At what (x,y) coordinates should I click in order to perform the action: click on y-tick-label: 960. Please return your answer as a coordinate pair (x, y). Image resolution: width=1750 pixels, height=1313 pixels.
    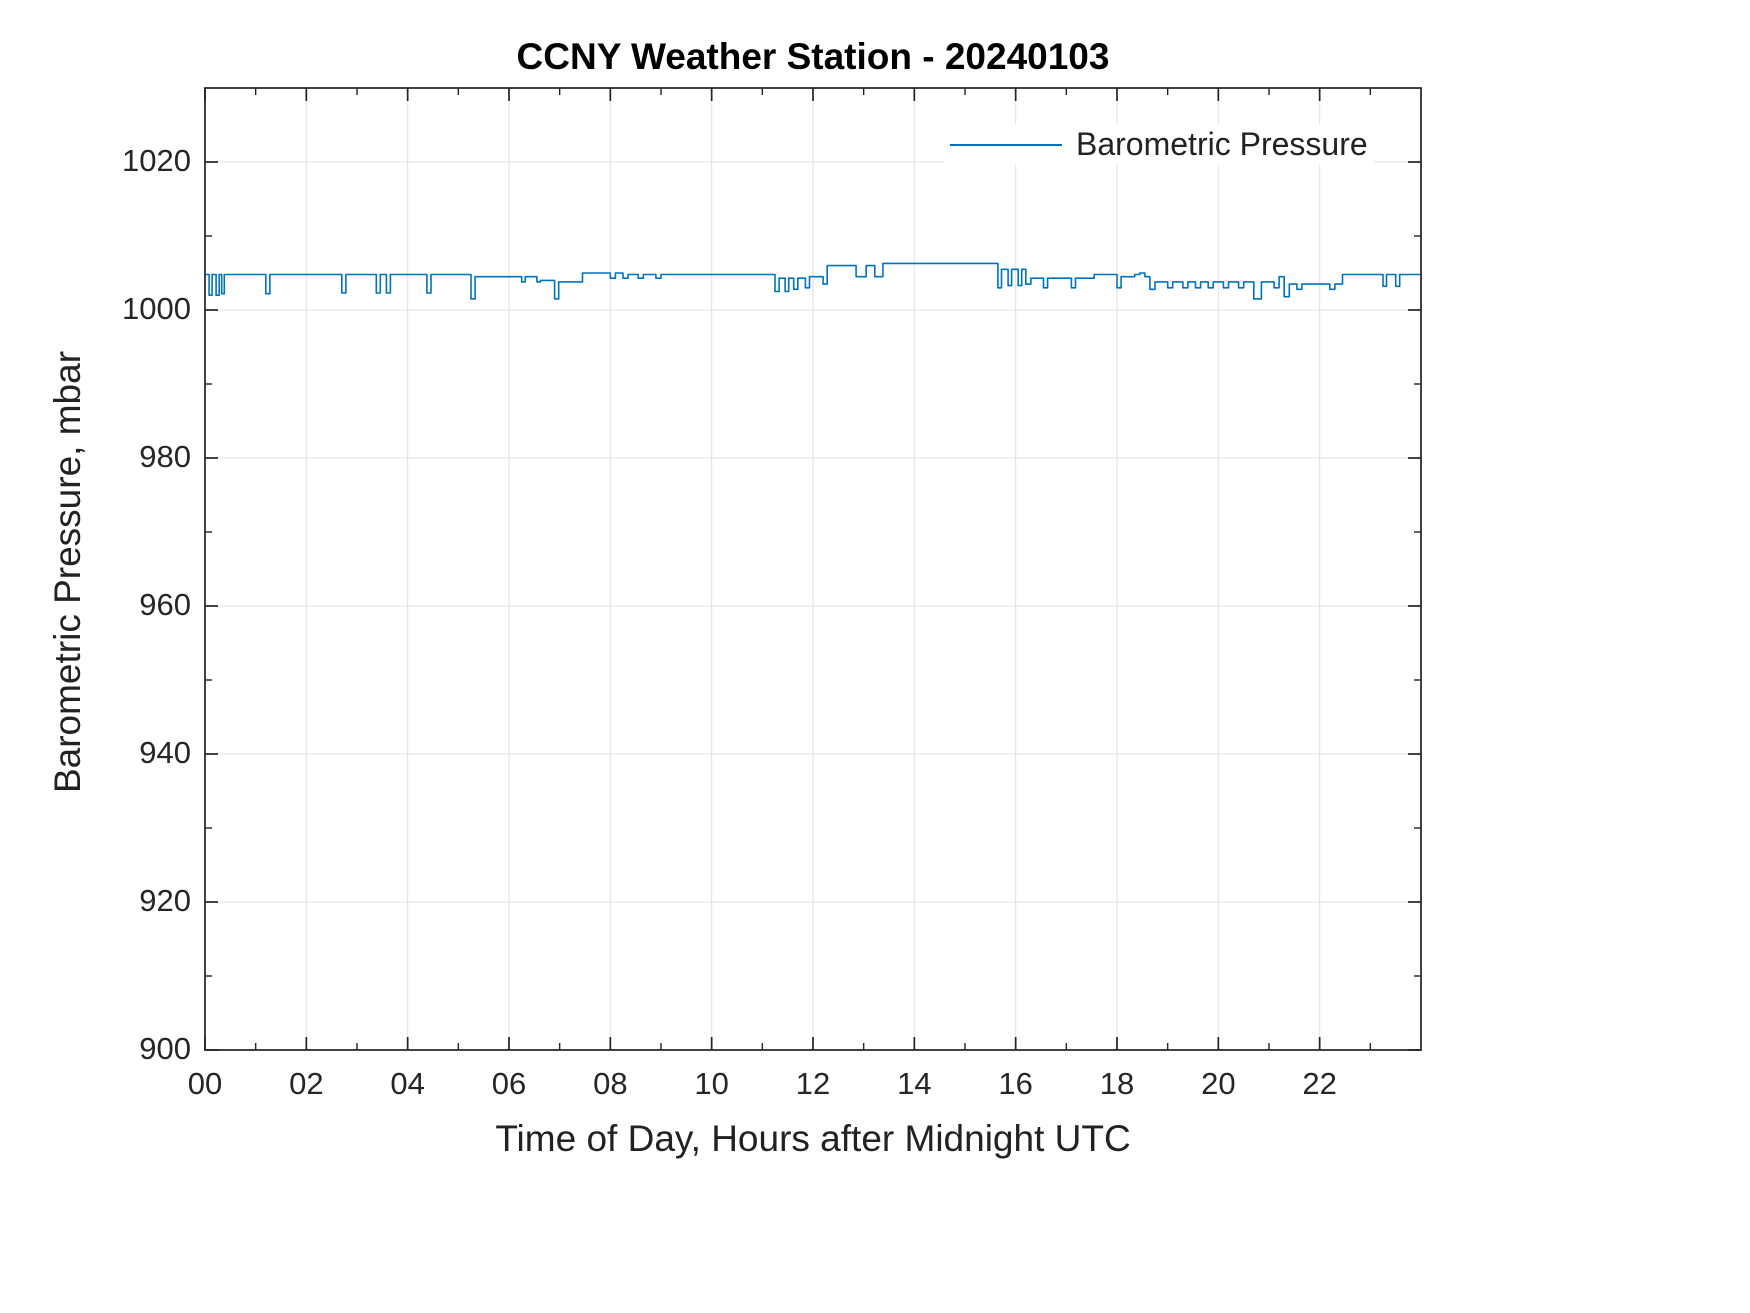
    Looking at the image, I should click on (165, 604).